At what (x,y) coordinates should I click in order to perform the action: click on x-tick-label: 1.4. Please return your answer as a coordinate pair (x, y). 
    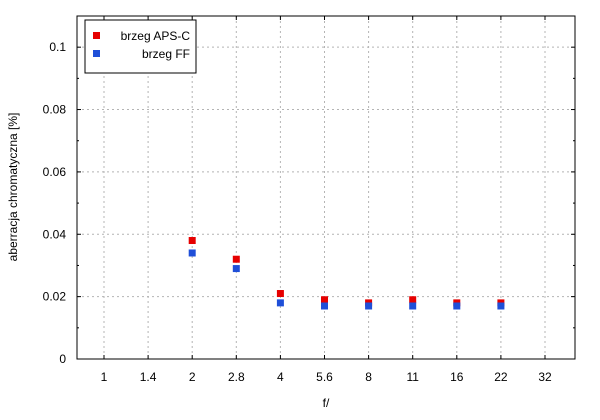
    Looking at the image, I should click on (148, 377).